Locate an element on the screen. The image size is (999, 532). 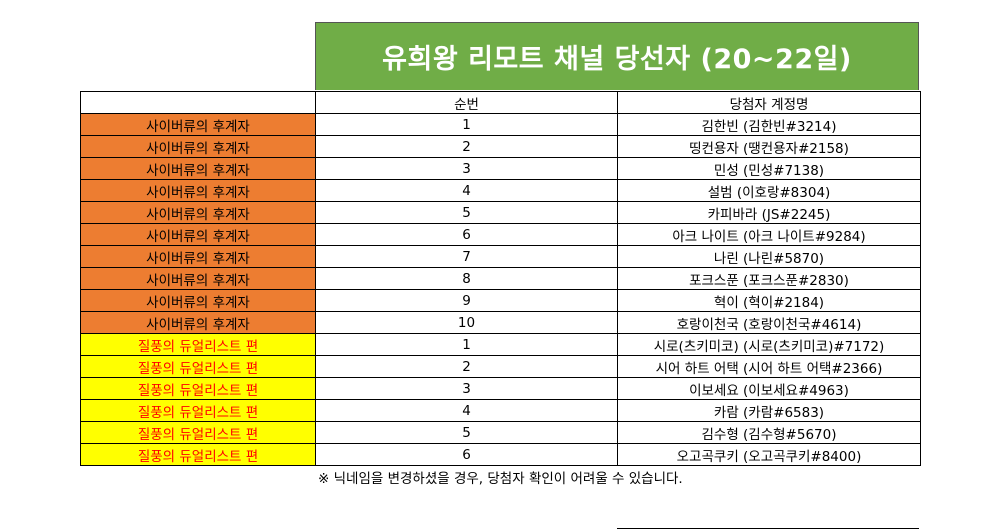
account-cell: 김수형 (김수형#5670) is located at coordinates (769, 432).